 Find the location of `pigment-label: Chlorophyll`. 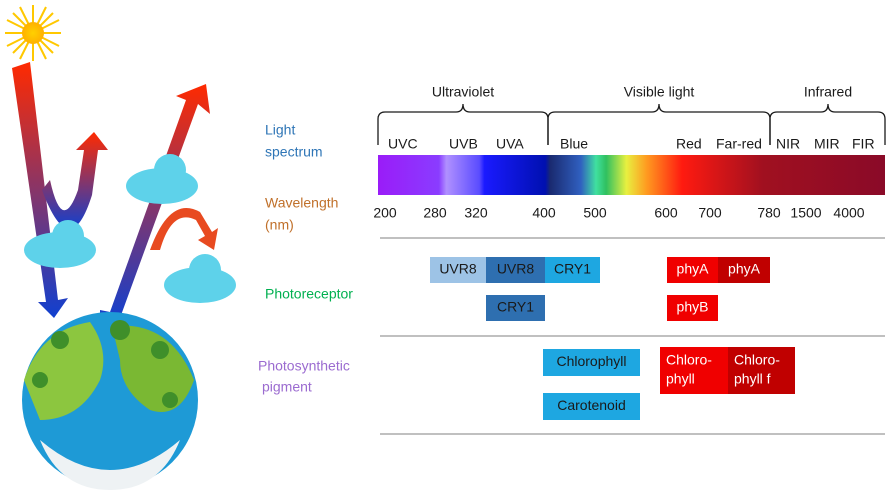

pigment-label: Chlorophyll is located at coordinates (591, 361).